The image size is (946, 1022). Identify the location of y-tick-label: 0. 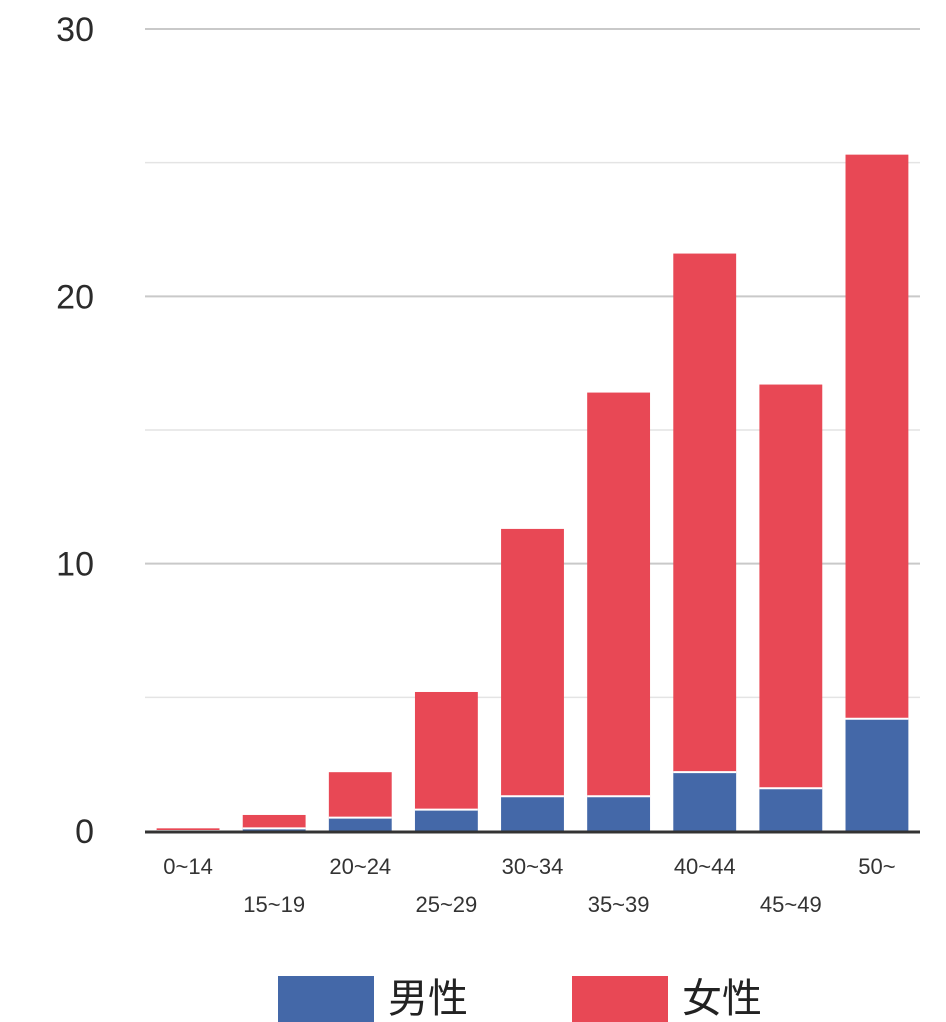
(84, 832).